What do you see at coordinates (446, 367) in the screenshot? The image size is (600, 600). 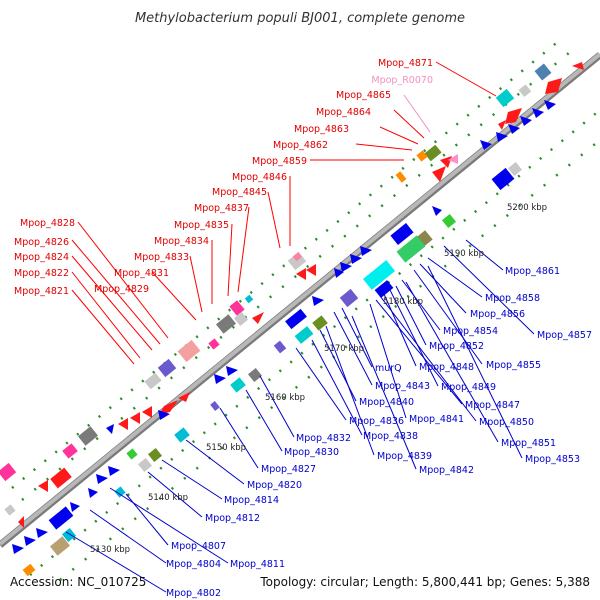 I see `gene-label-mpop-4848: Mpop_4848` at bounding box center [446, 367].